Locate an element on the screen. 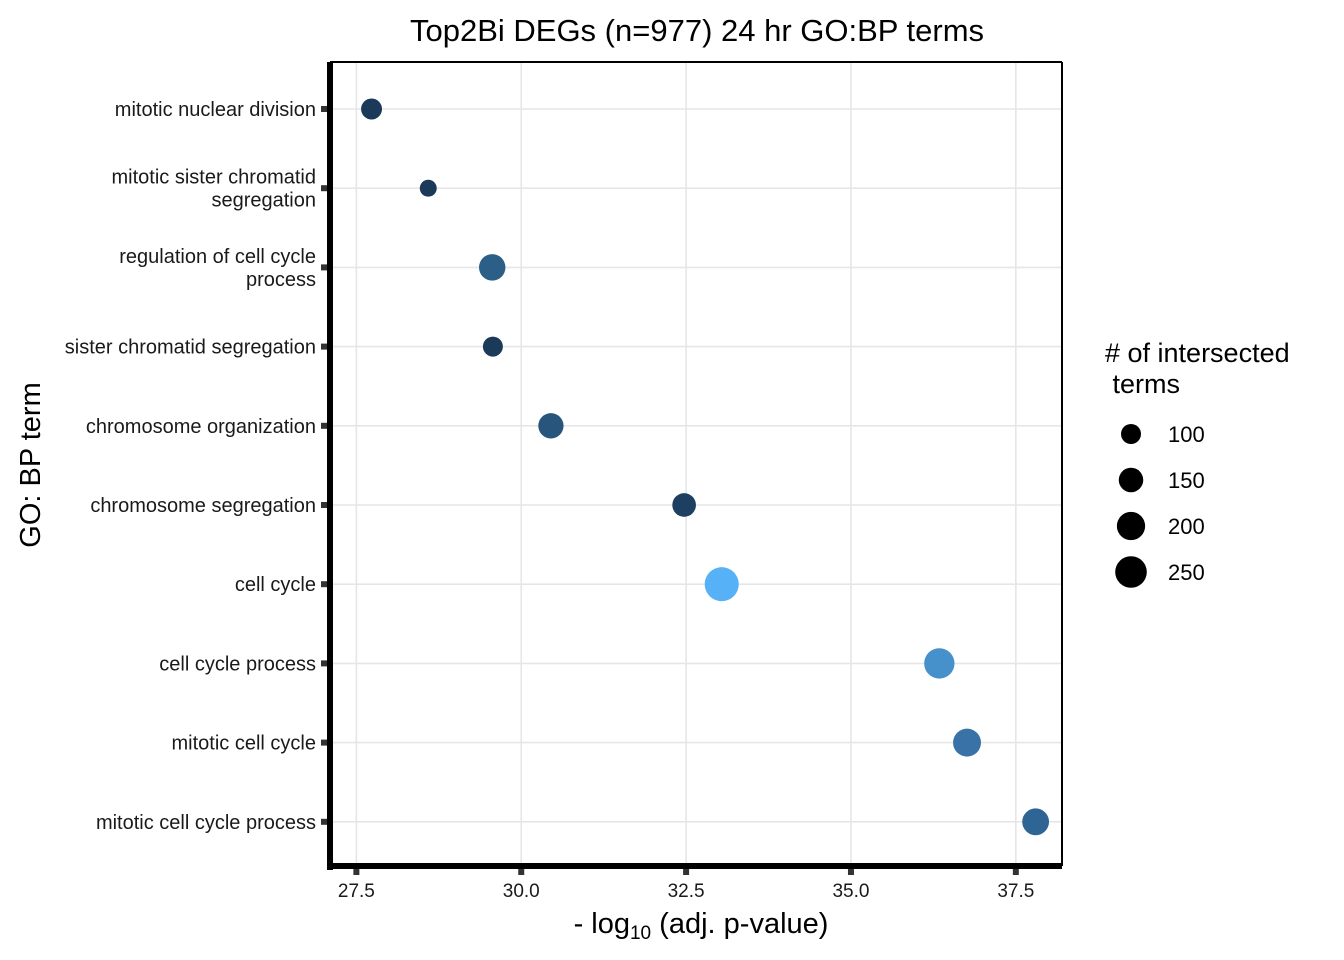 This screenshot has width=1344, height=960. y-tick-label: regulation of cell cycle process is located at coordinates (217, 268).